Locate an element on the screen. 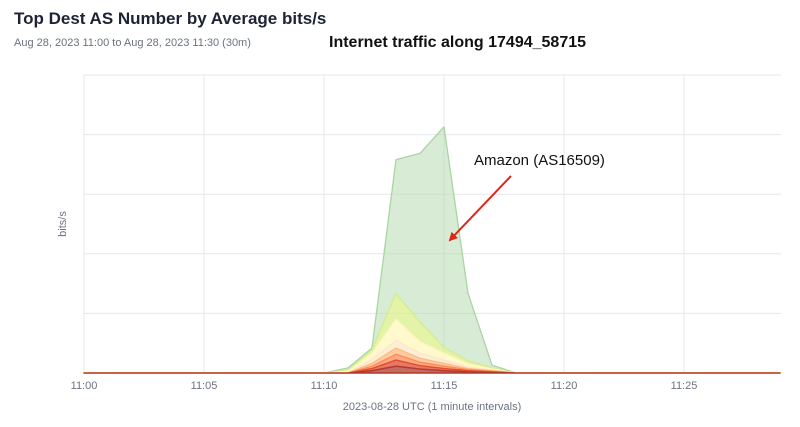 The height and width of the screenshot is (427, 800). annotation-label: Amazon (AS16509) is located at coordinates (539, 160).